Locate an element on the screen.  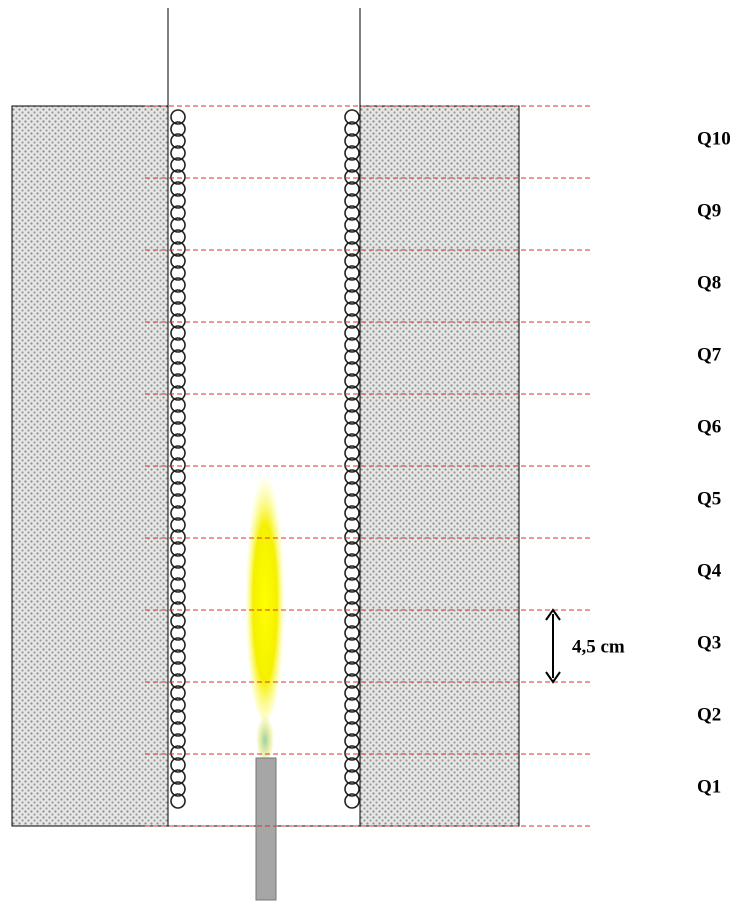
zone-label: Q1 is located at coordinates (709, 786).